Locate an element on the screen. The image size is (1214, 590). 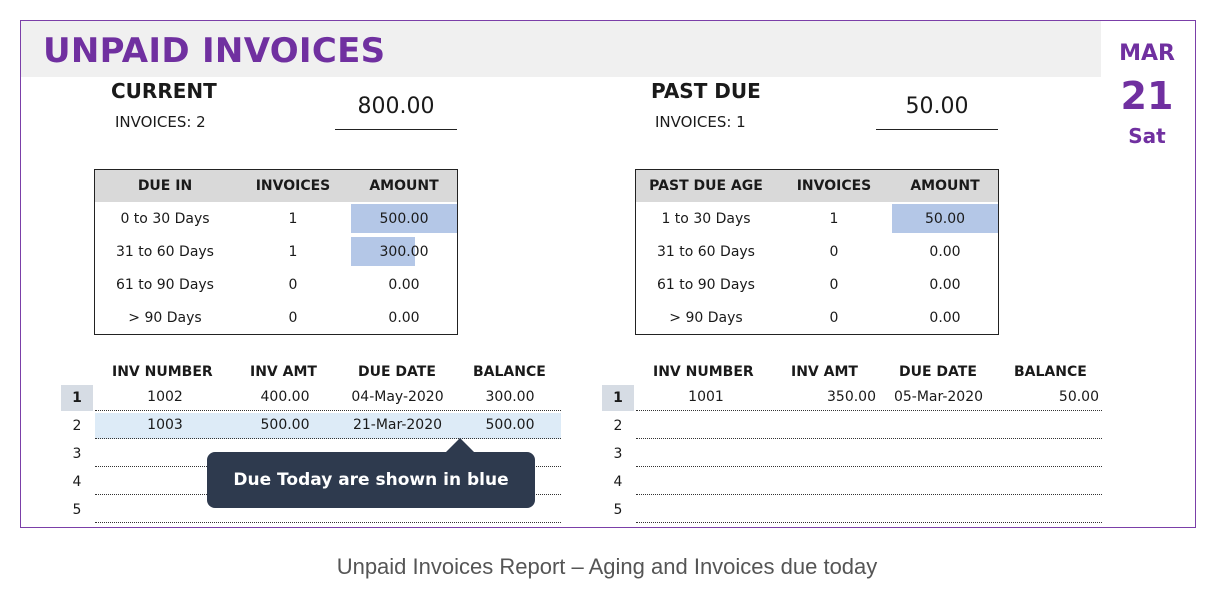
aging-amount: 500.00 is located at coordinates (404, 218).